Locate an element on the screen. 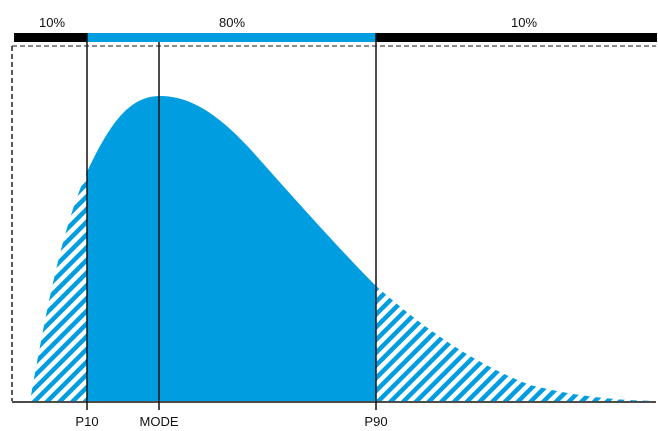 This screenshot has width=658, height=431. curve-left-tail is located at coordinates (58, 286).